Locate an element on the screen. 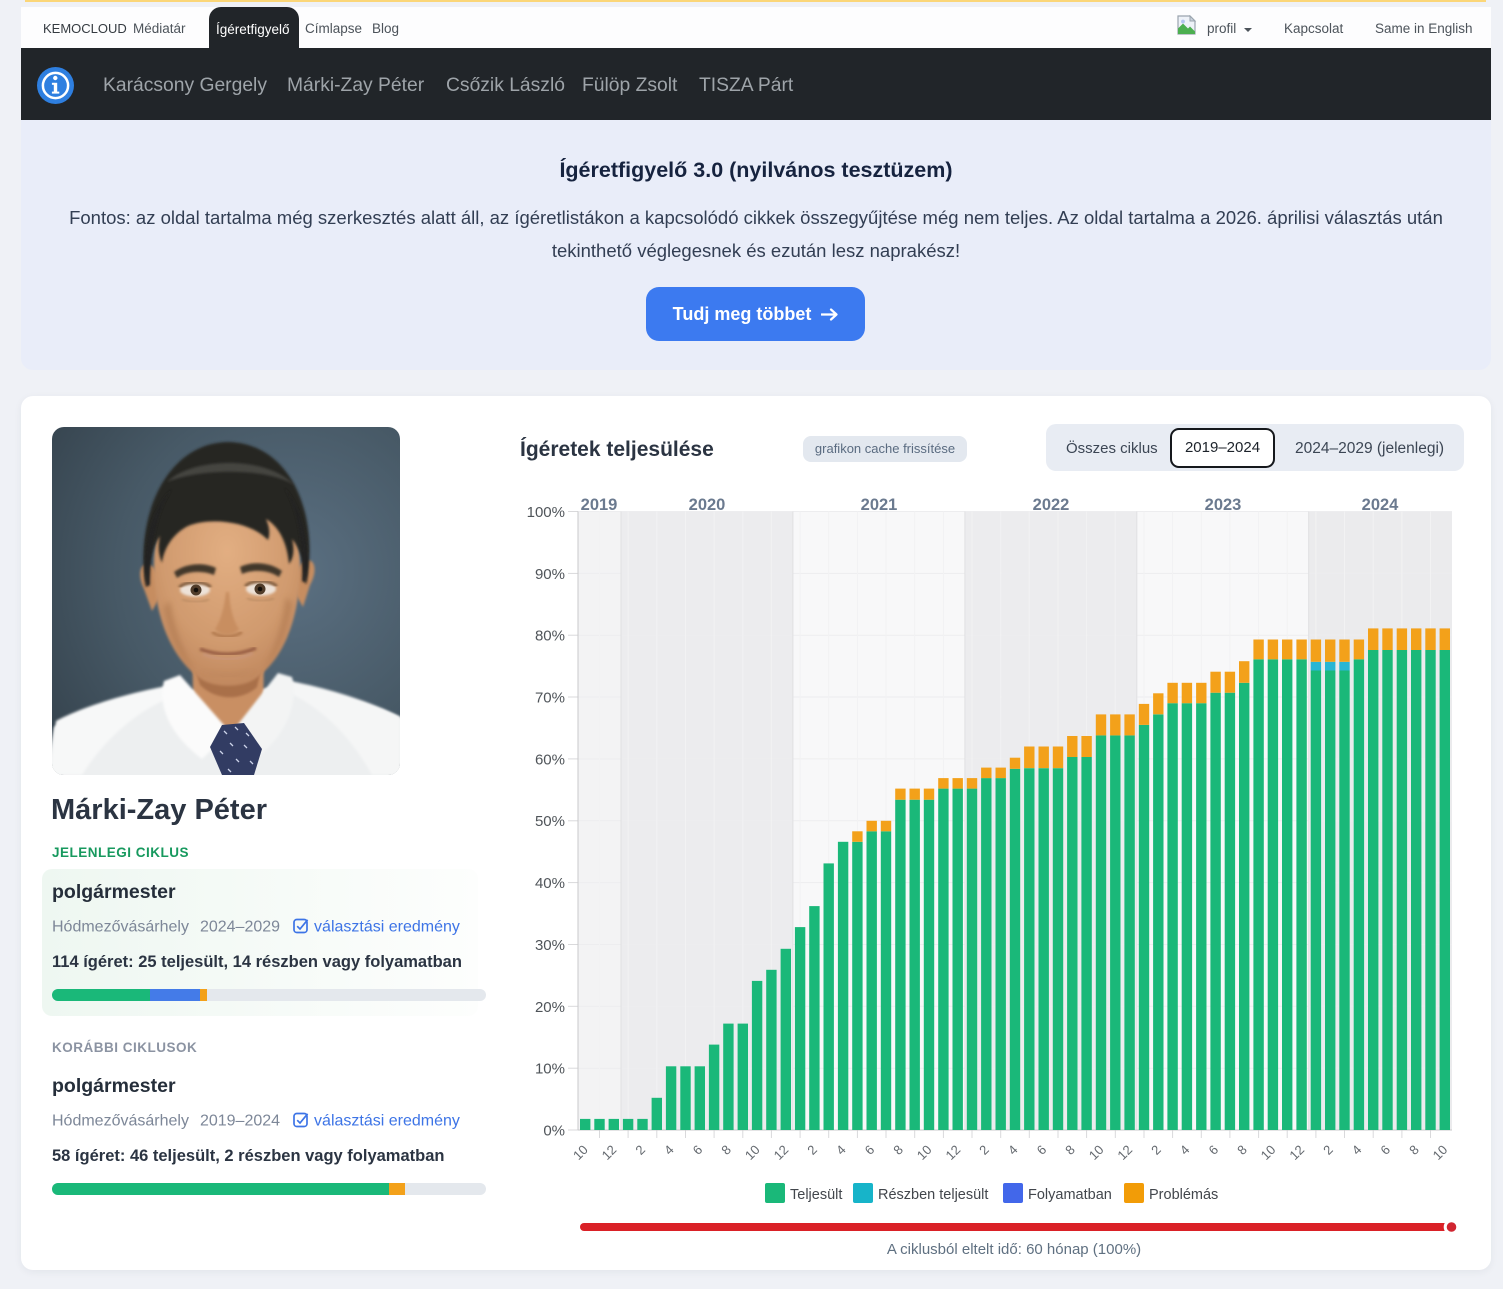 This screenshot has width=1503, height=1289. svg-text: 30% is located at coordinates (550, 945).